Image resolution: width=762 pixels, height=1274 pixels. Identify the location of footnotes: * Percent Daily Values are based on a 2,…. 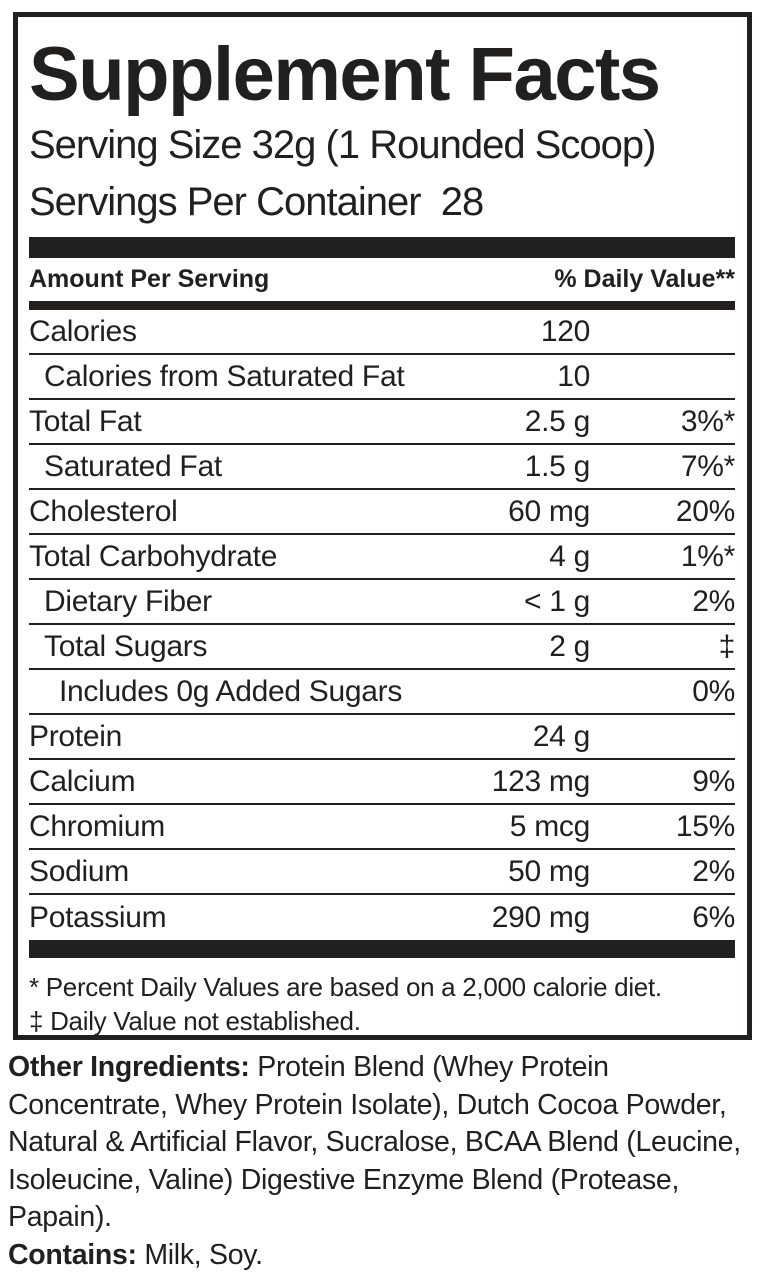
(382, 998).